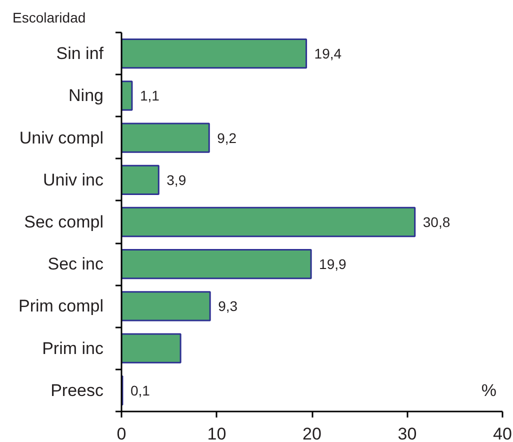 This screenshot has height=442, width=513. What do you see at coordinates (489, 390) in the screenshot?
I see `x-axis-title: %` at bounding box center [489, 390].